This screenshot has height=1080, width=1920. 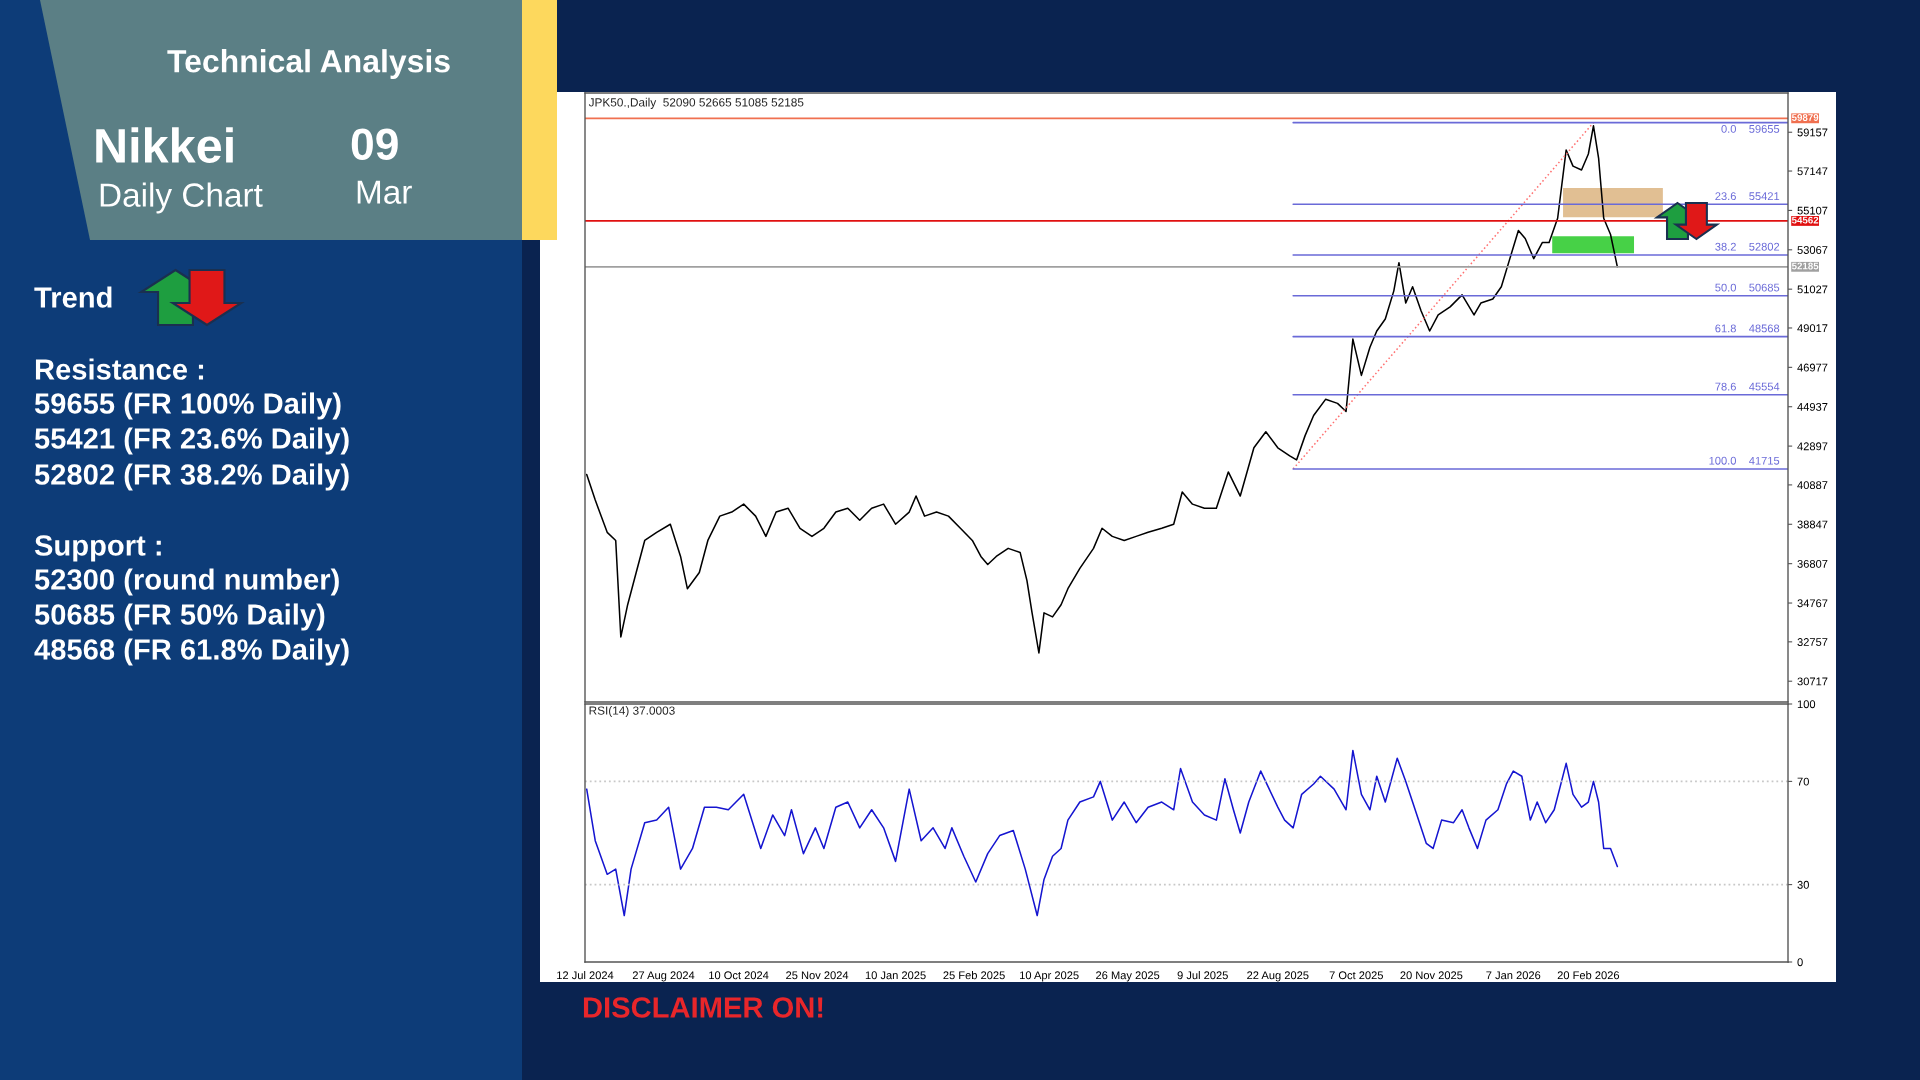 I want to click on text: Mar, so click(x=384, y=192).